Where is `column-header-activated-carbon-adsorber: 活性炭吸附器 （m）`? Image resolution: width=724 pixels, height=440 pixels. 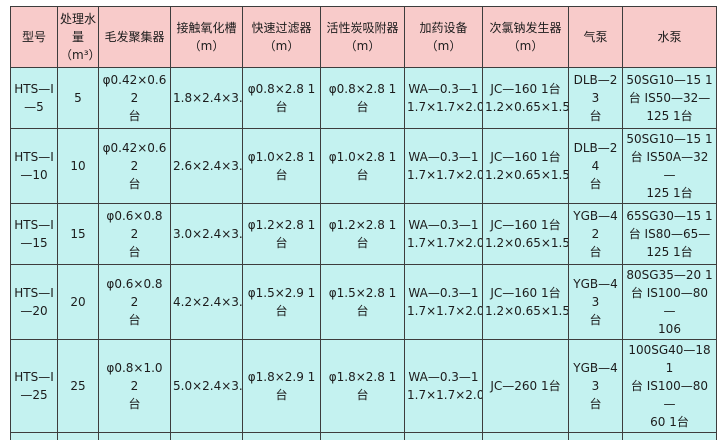
column-header-activated-carbon-adsorber: 活性炭吸附器 （m） is located at coordinates (362, 37).